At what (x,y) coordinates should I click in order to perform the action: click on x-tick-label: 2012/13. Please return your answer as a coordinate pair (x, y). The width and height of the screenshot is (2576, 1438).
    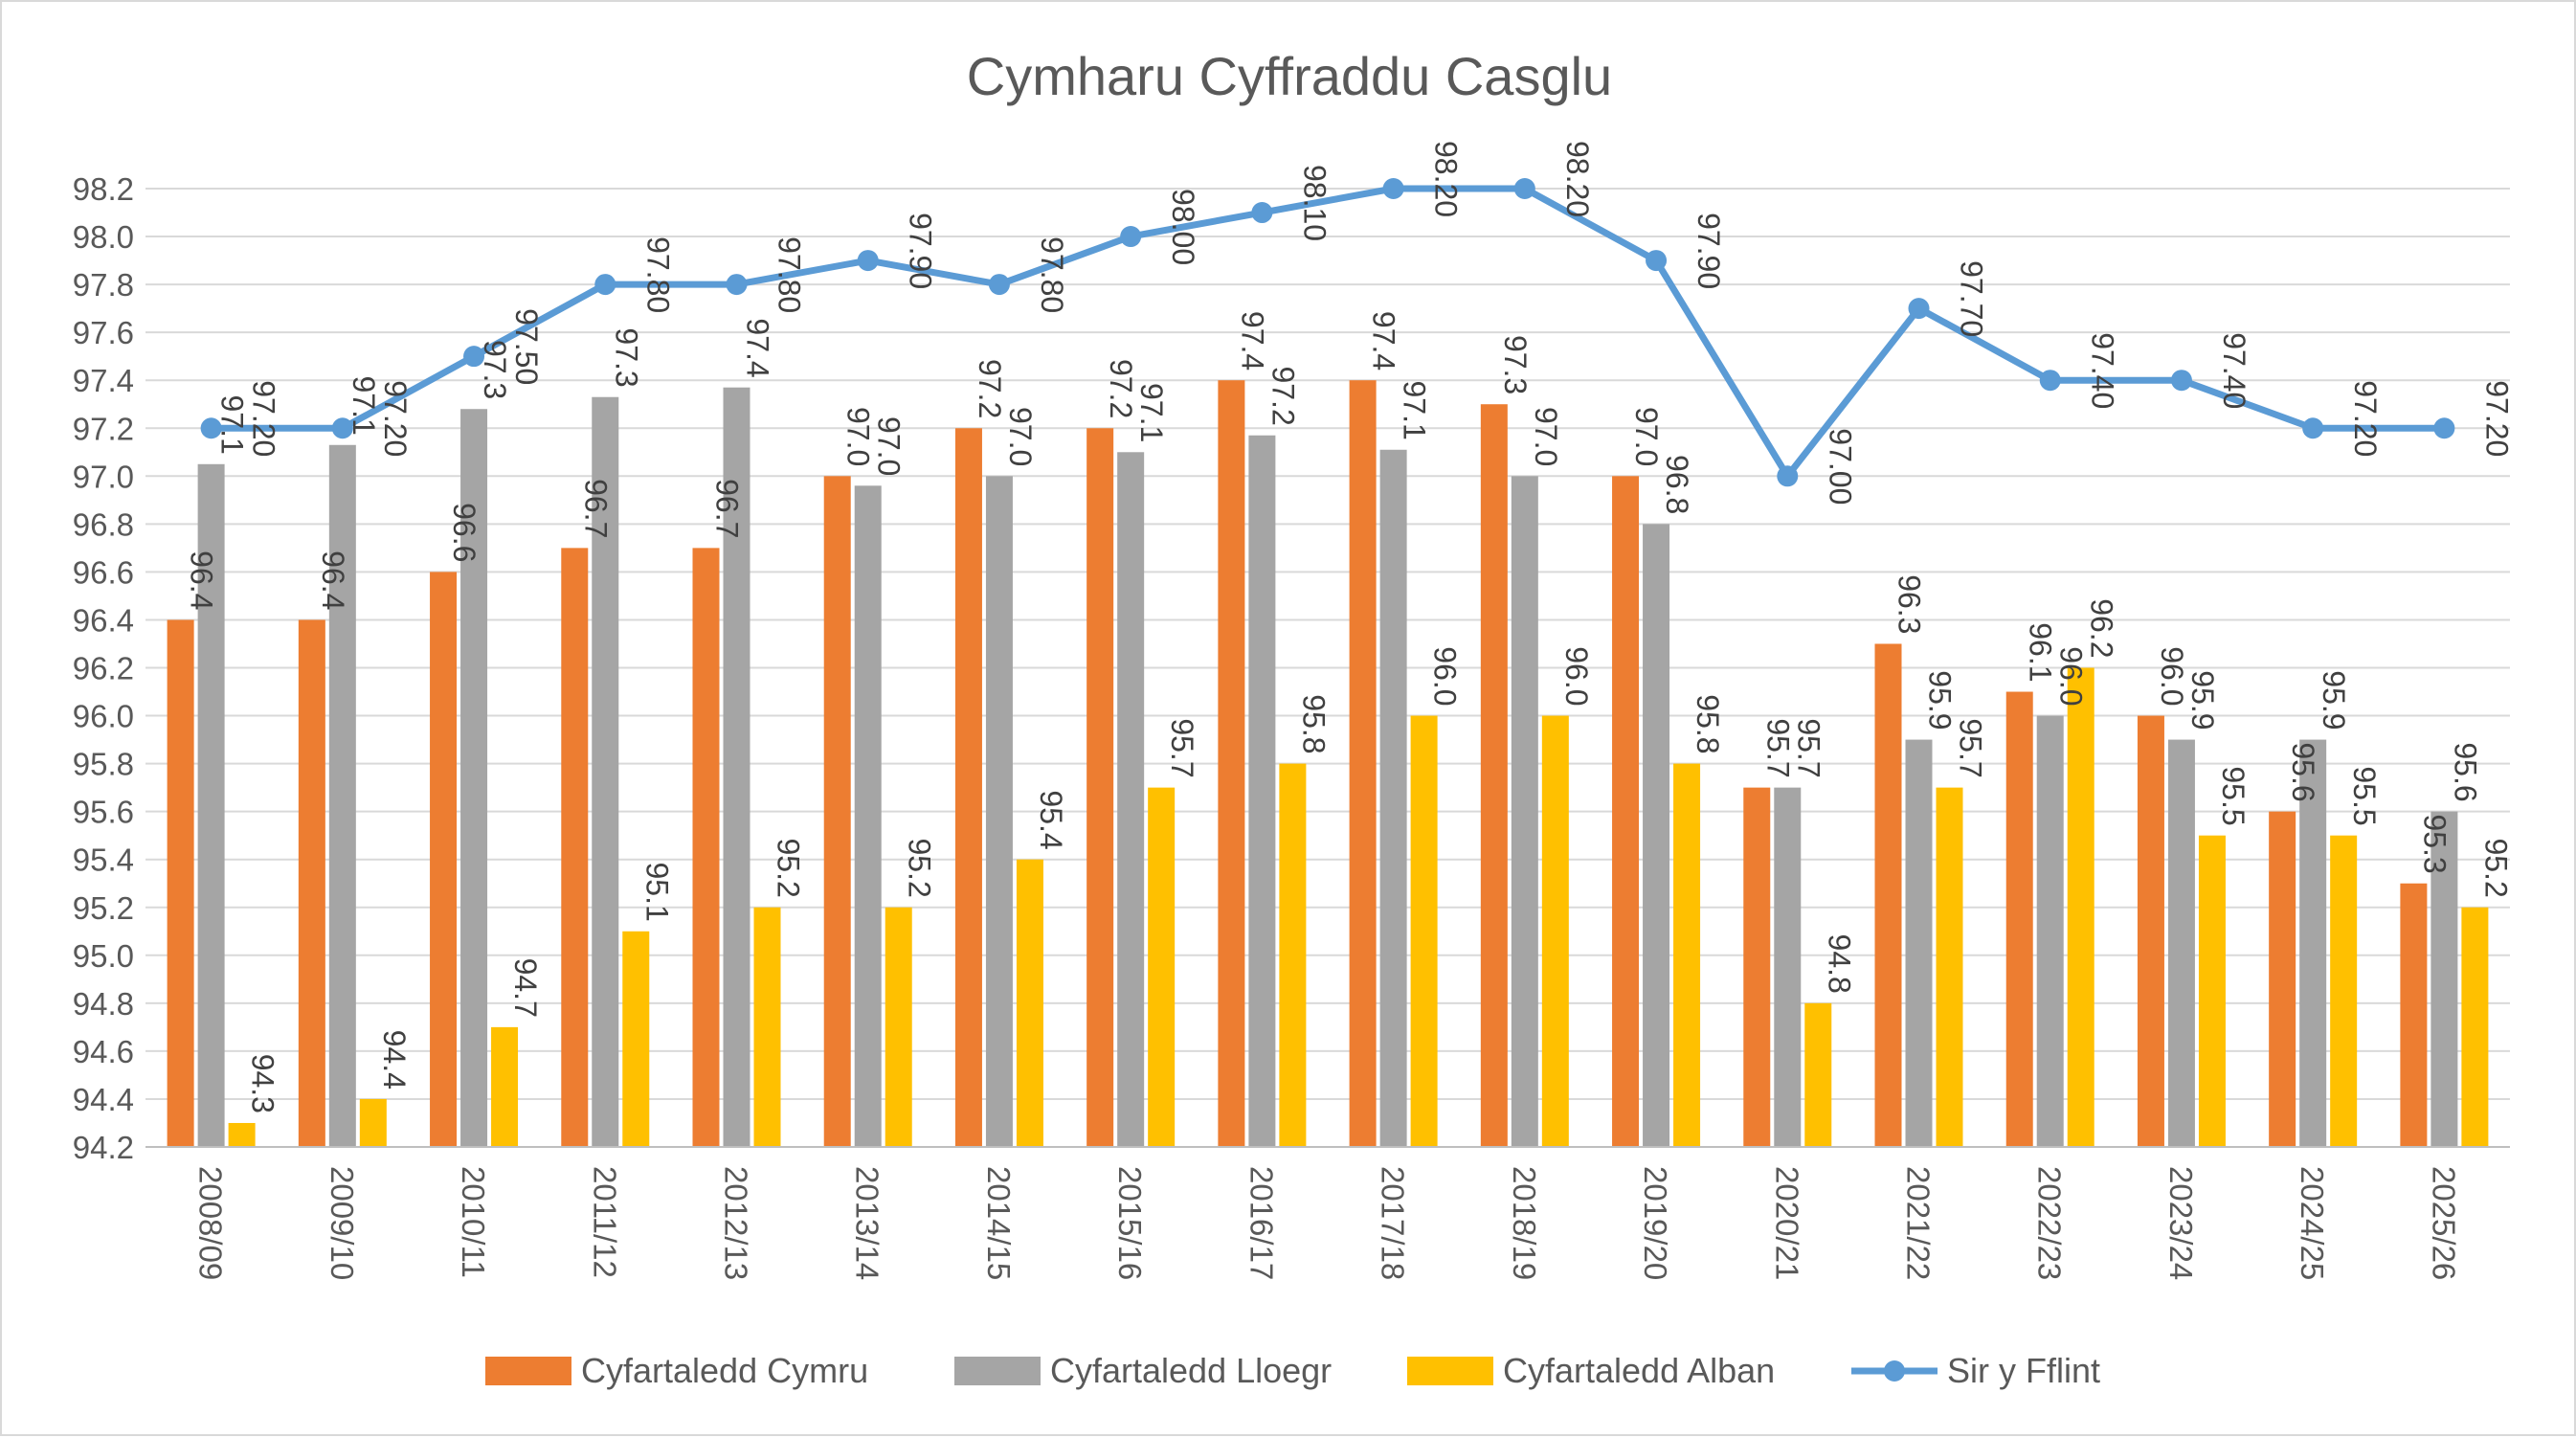
    Looking at the image, I should click on (737, 1223).